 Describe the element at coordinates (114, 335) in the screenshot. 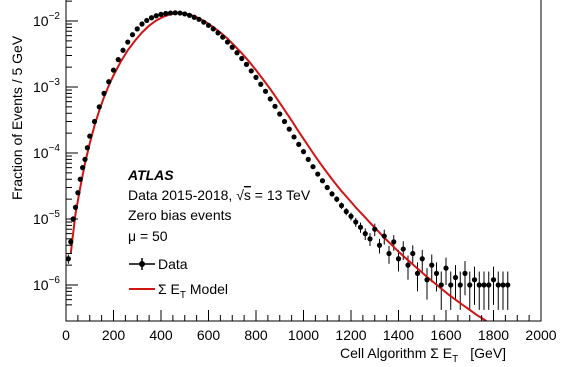

I see `x-tick-label: 200` at that location.